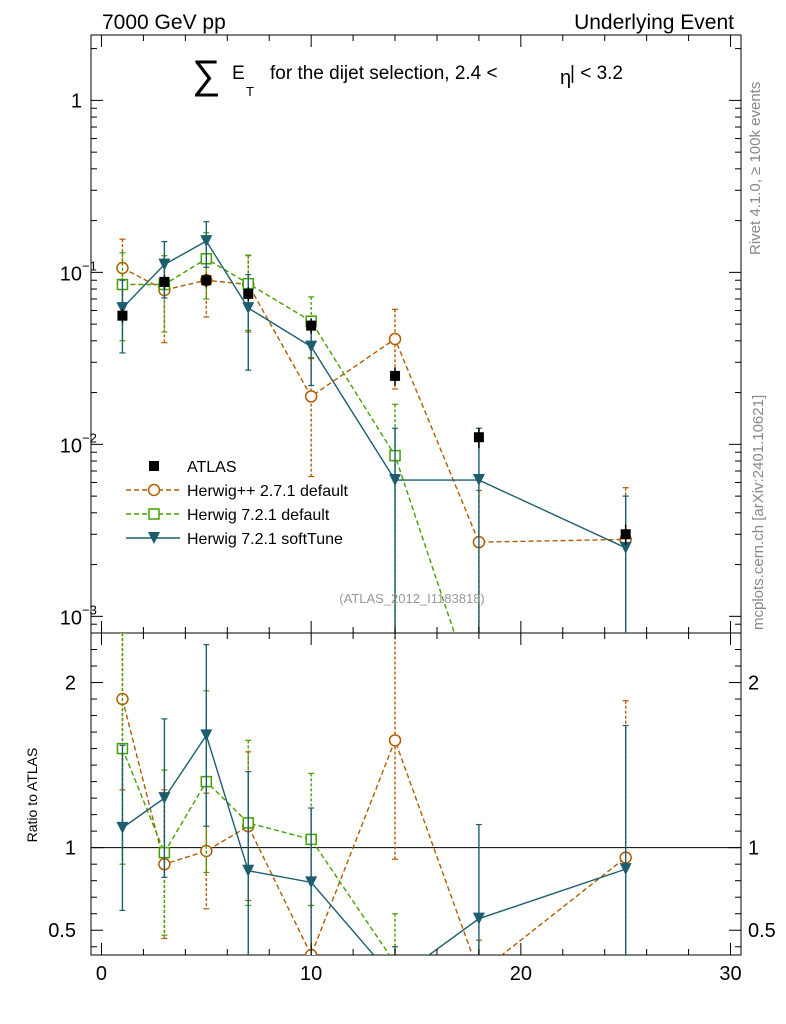 The image size is (786, 1024). Describe the element at coordinates (596, 73) in the screenshot. I see `title-text-end: | < 3.2` at that location.